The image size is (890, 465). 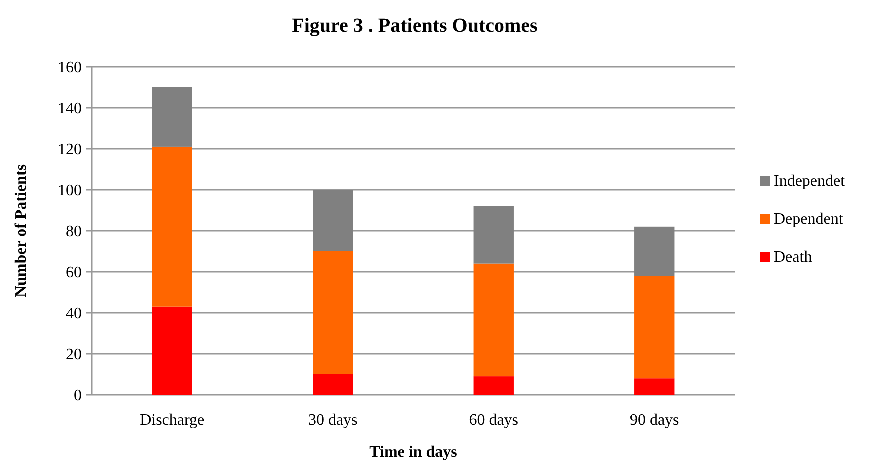 I want to click on y-tick-label: 60, so click(x=74, y=273).